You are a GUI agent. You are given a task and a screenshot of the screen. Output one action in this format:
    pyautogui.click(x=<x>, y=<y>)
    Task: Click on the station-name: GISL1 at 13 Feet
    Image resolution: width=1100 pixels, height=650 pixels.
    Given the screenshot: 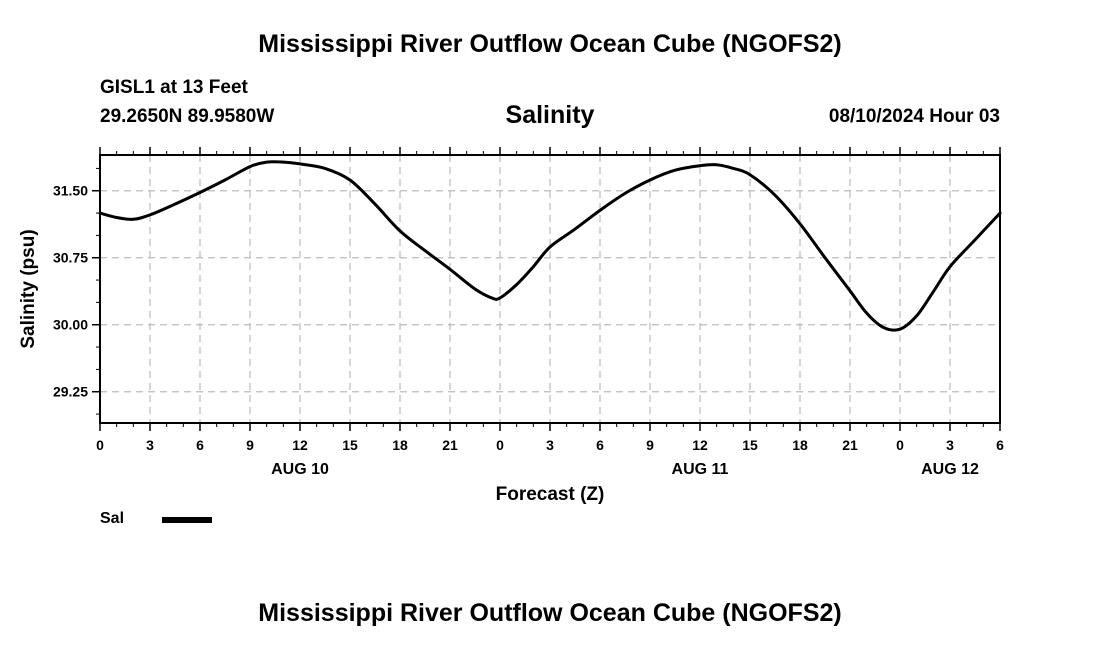 What is the action you would take?
    pyautogui.click(x=174, y=87)
    